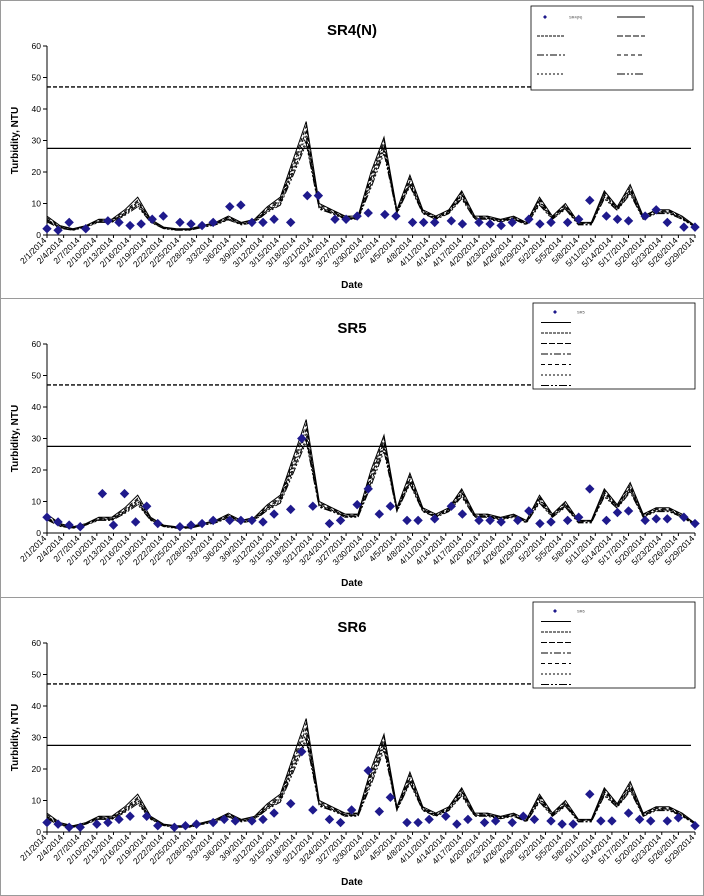 The height and width of the screenshot is (896, 704). I want to click on chart-title: SR5, so click(351, 328).